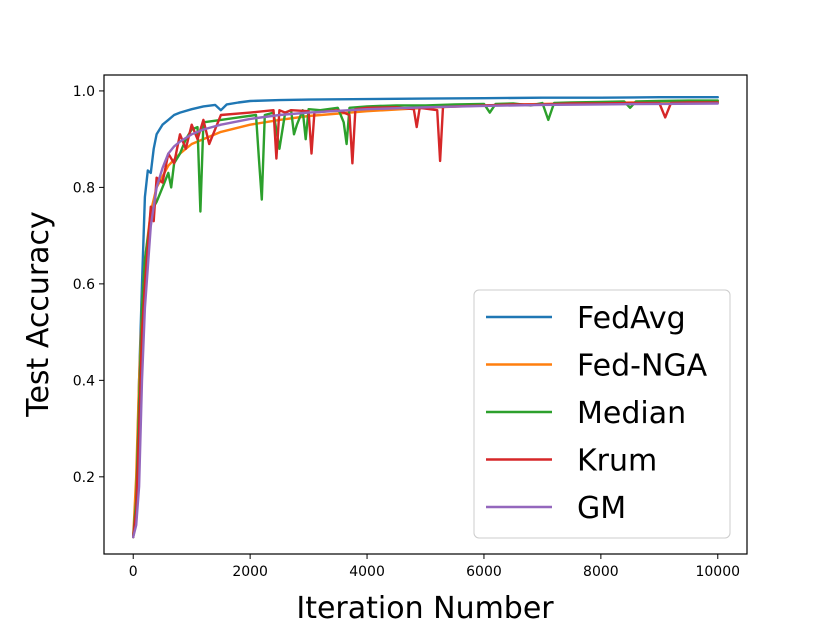  I want to click on legend: FedAvg Fed-NGA Median Krum GM, so click(602, 414).